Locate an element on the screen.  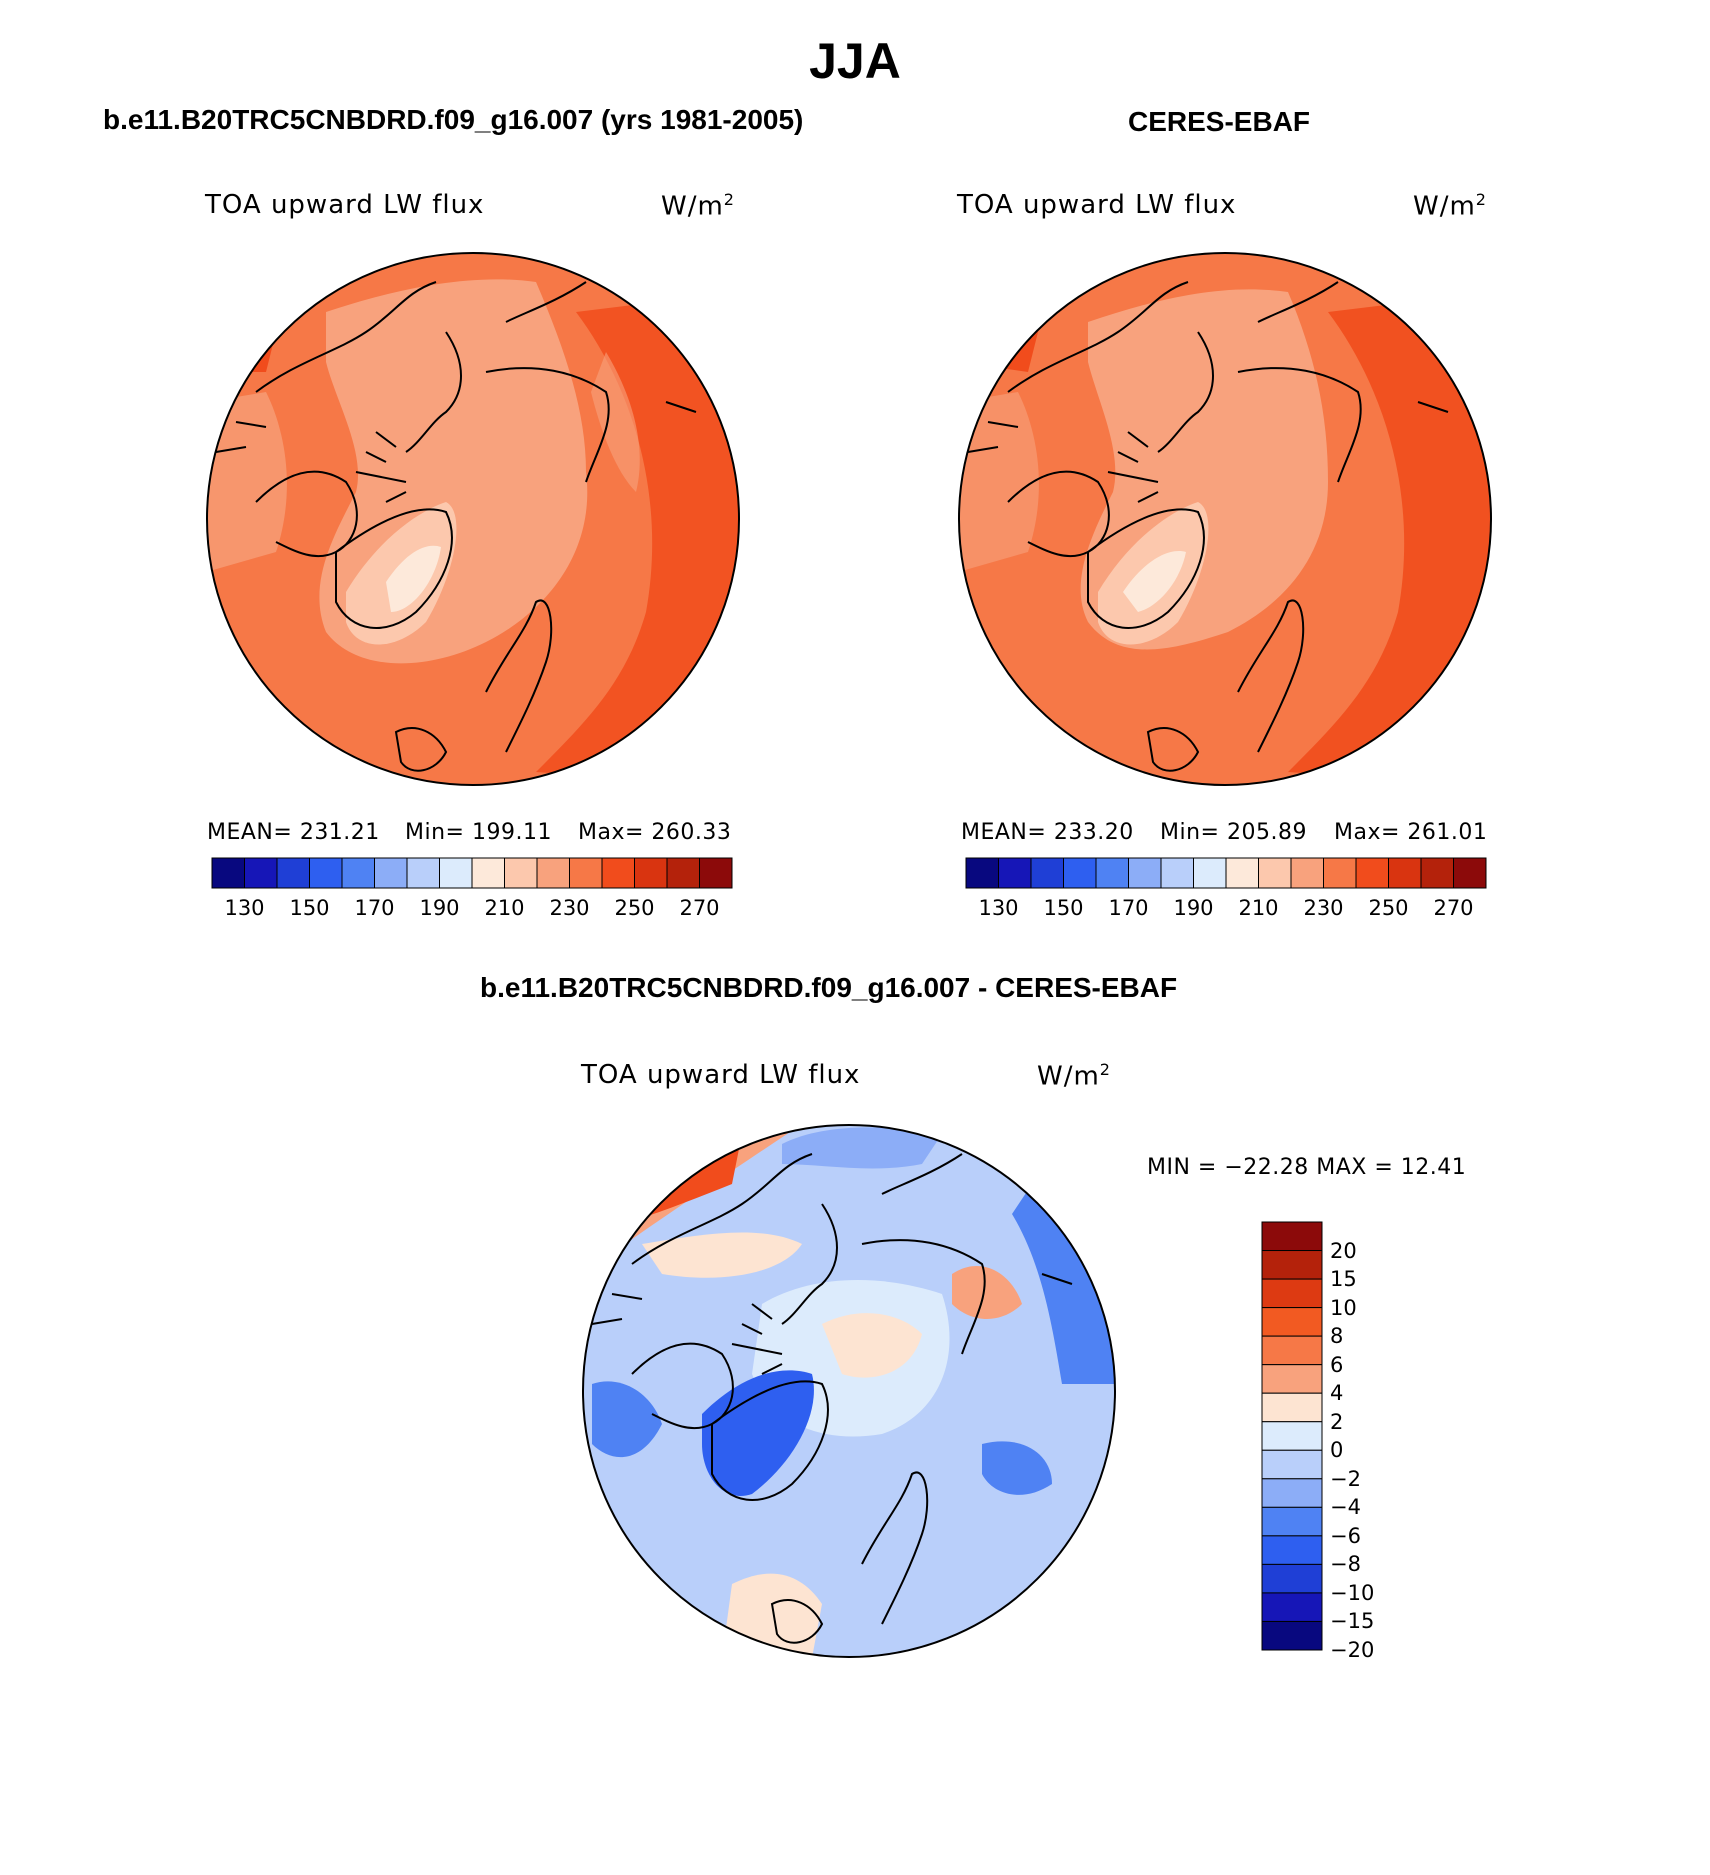
panel-obs-mean: MEAN= 233.20 is located at coordinates (1047, 832).